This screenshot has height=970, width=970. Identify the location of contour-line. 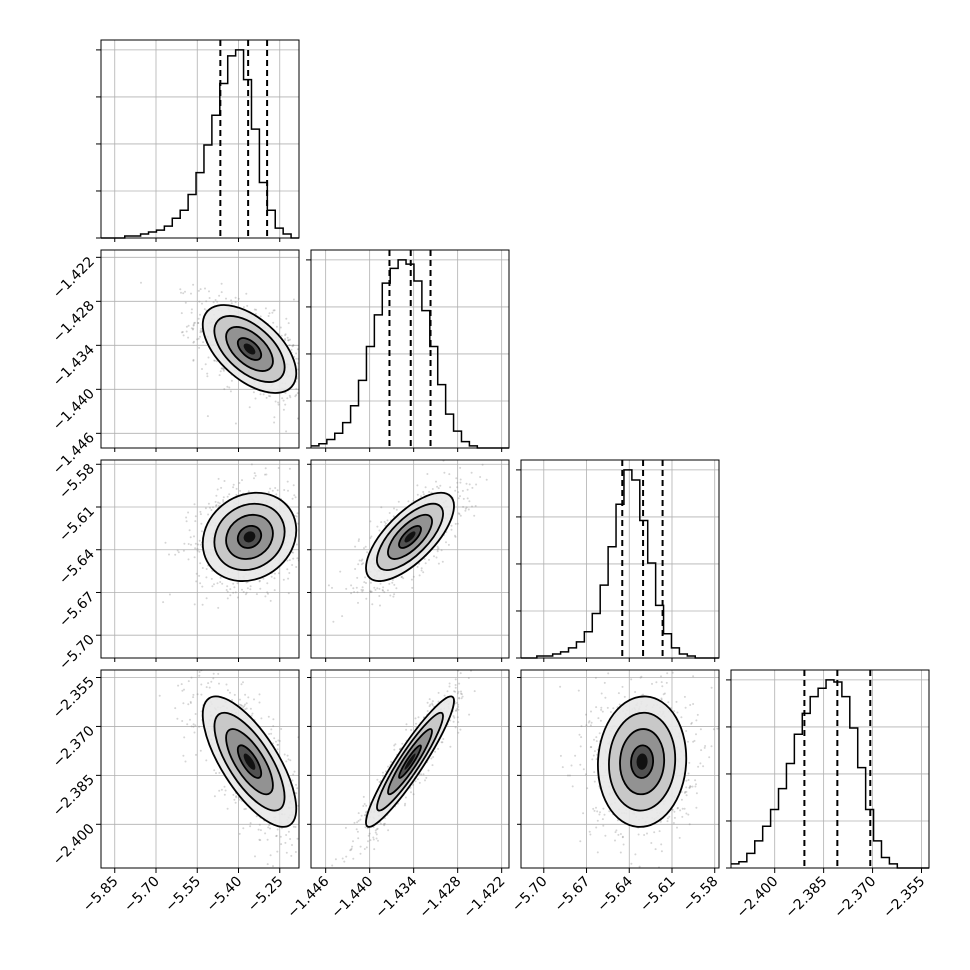
(410, 761).